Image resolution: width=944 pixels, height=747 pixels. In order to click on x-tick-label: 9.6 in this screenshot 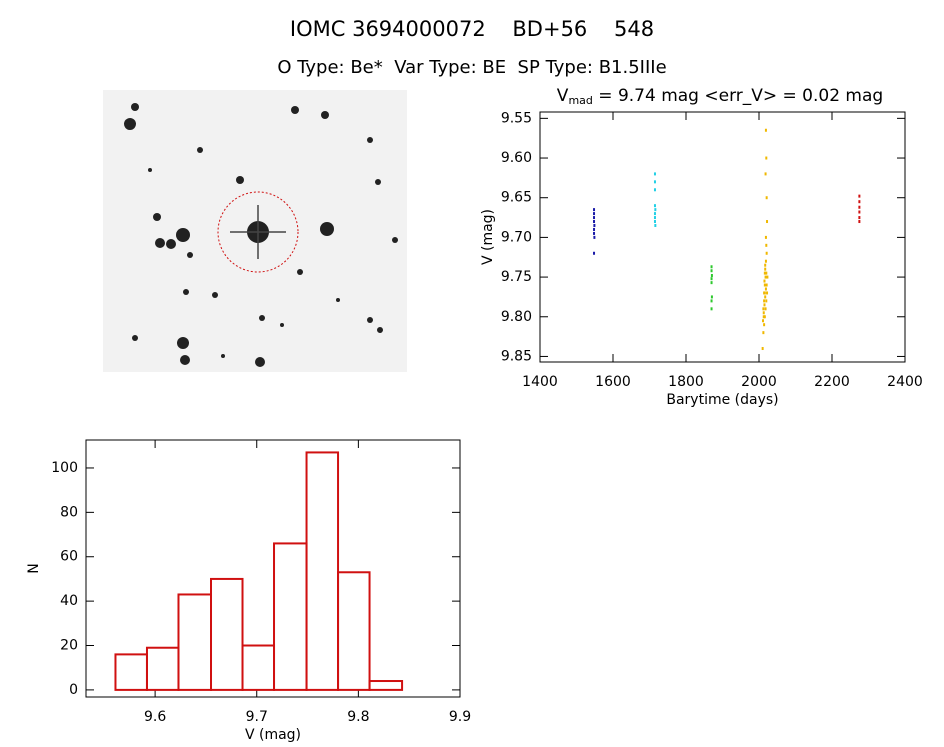, I will do `click(155, 717)`.